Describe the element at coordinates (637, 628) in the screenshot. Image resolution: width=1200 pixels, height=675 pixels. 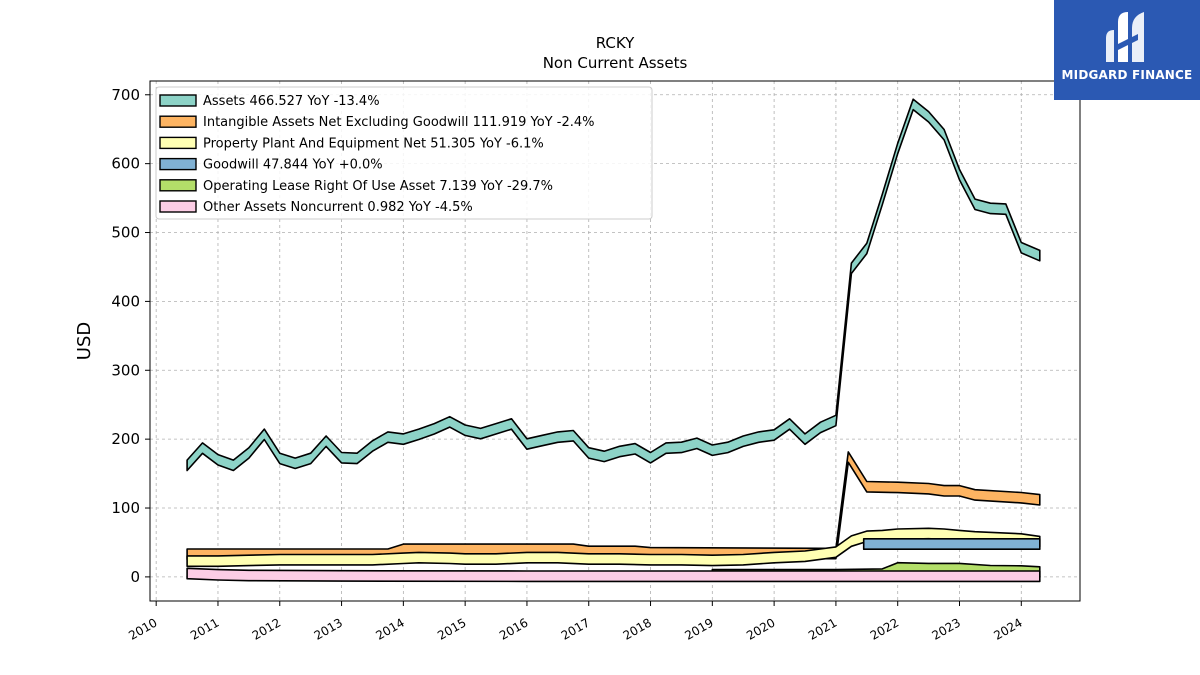
I see `x-tick-label: 2018` at that location.